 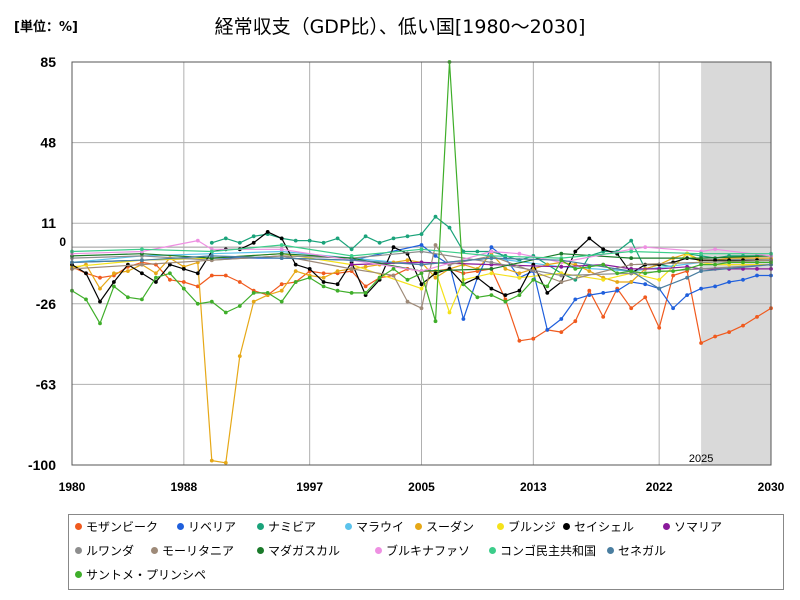 I want to click on legend-label: ルワンダ, so click(x=110, y=551).